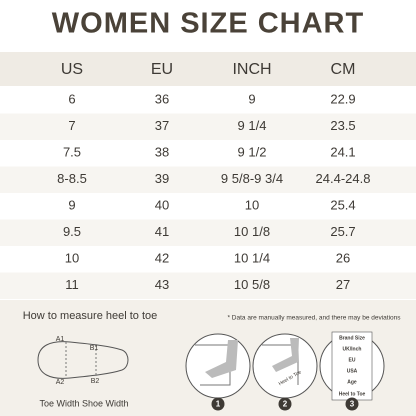 The image size is (416, 416). Describe the element at coordinates (352, 360) in the screenshot. I see `tag-line: EU` at that location.